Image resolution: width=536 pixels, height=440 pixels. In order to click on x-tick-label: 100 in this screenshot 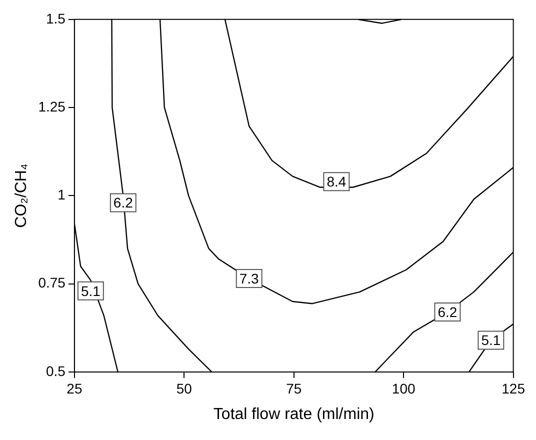, I will do `click(404, 388)`.